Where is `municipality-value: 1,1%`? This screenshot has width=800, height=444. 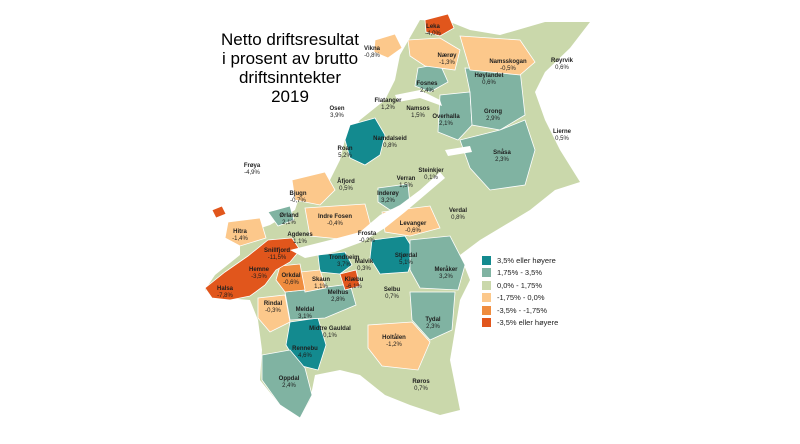 municipality-value: 1,1% is located at coordinates (300, 242).